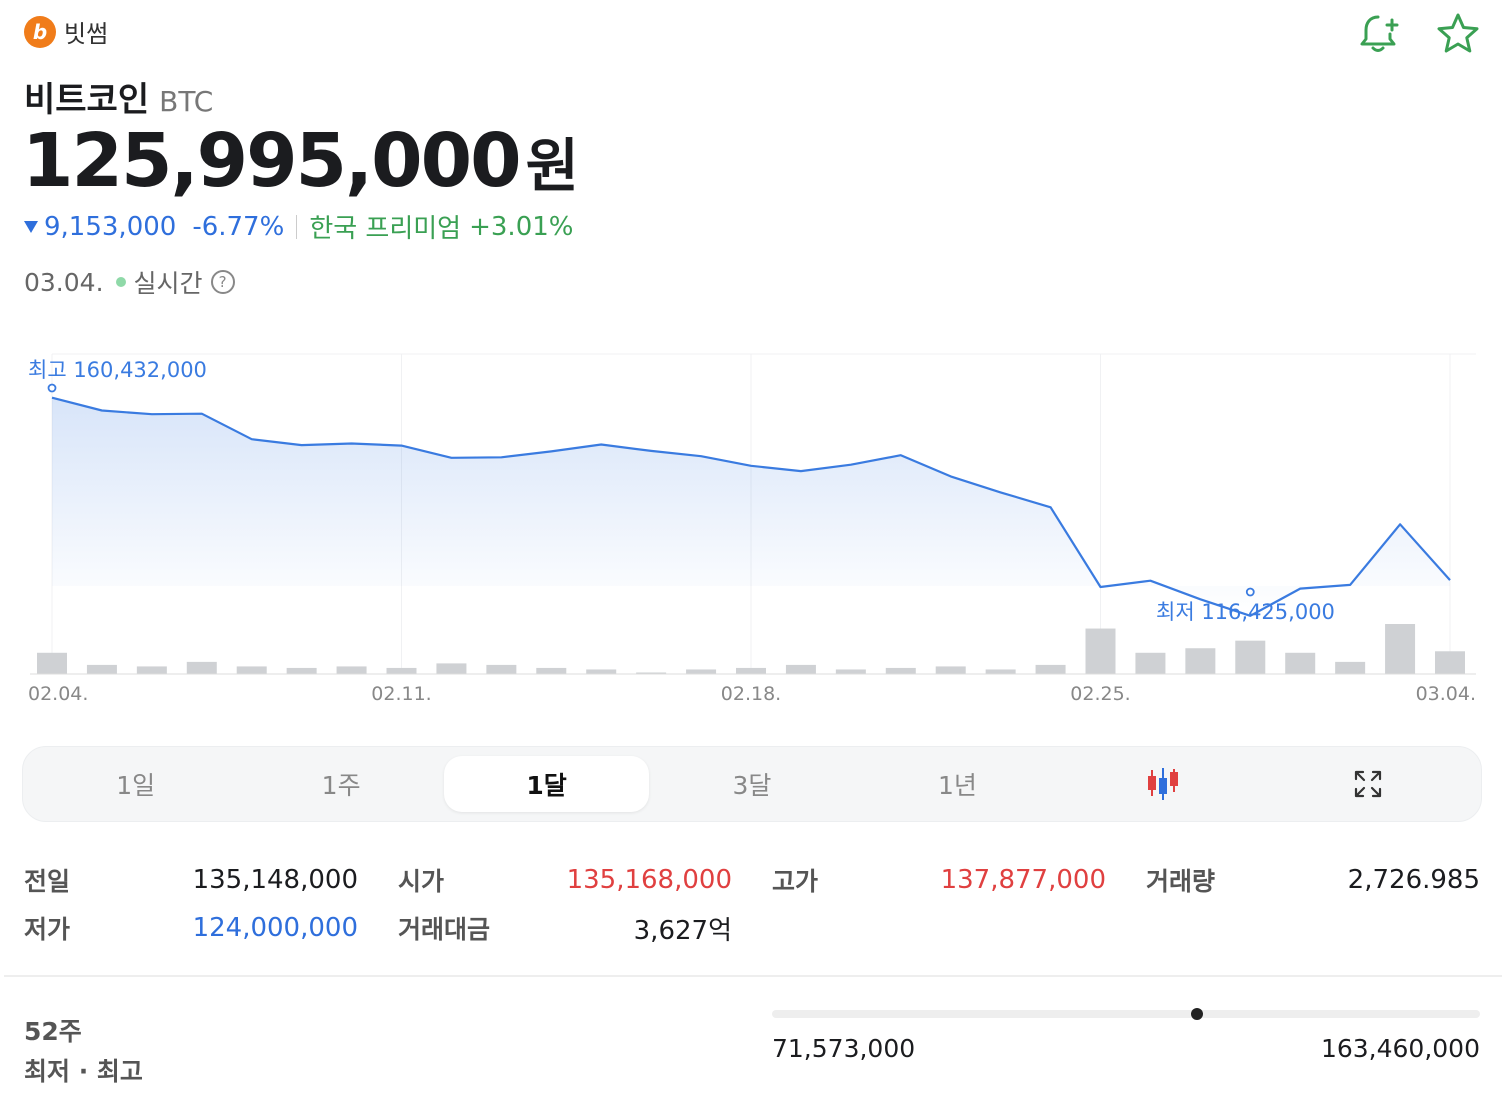  What do you see at coordinates (1196, 1014) in the screenshot?
I see `week52-current-marker` at bounding box center [1196, 1014].